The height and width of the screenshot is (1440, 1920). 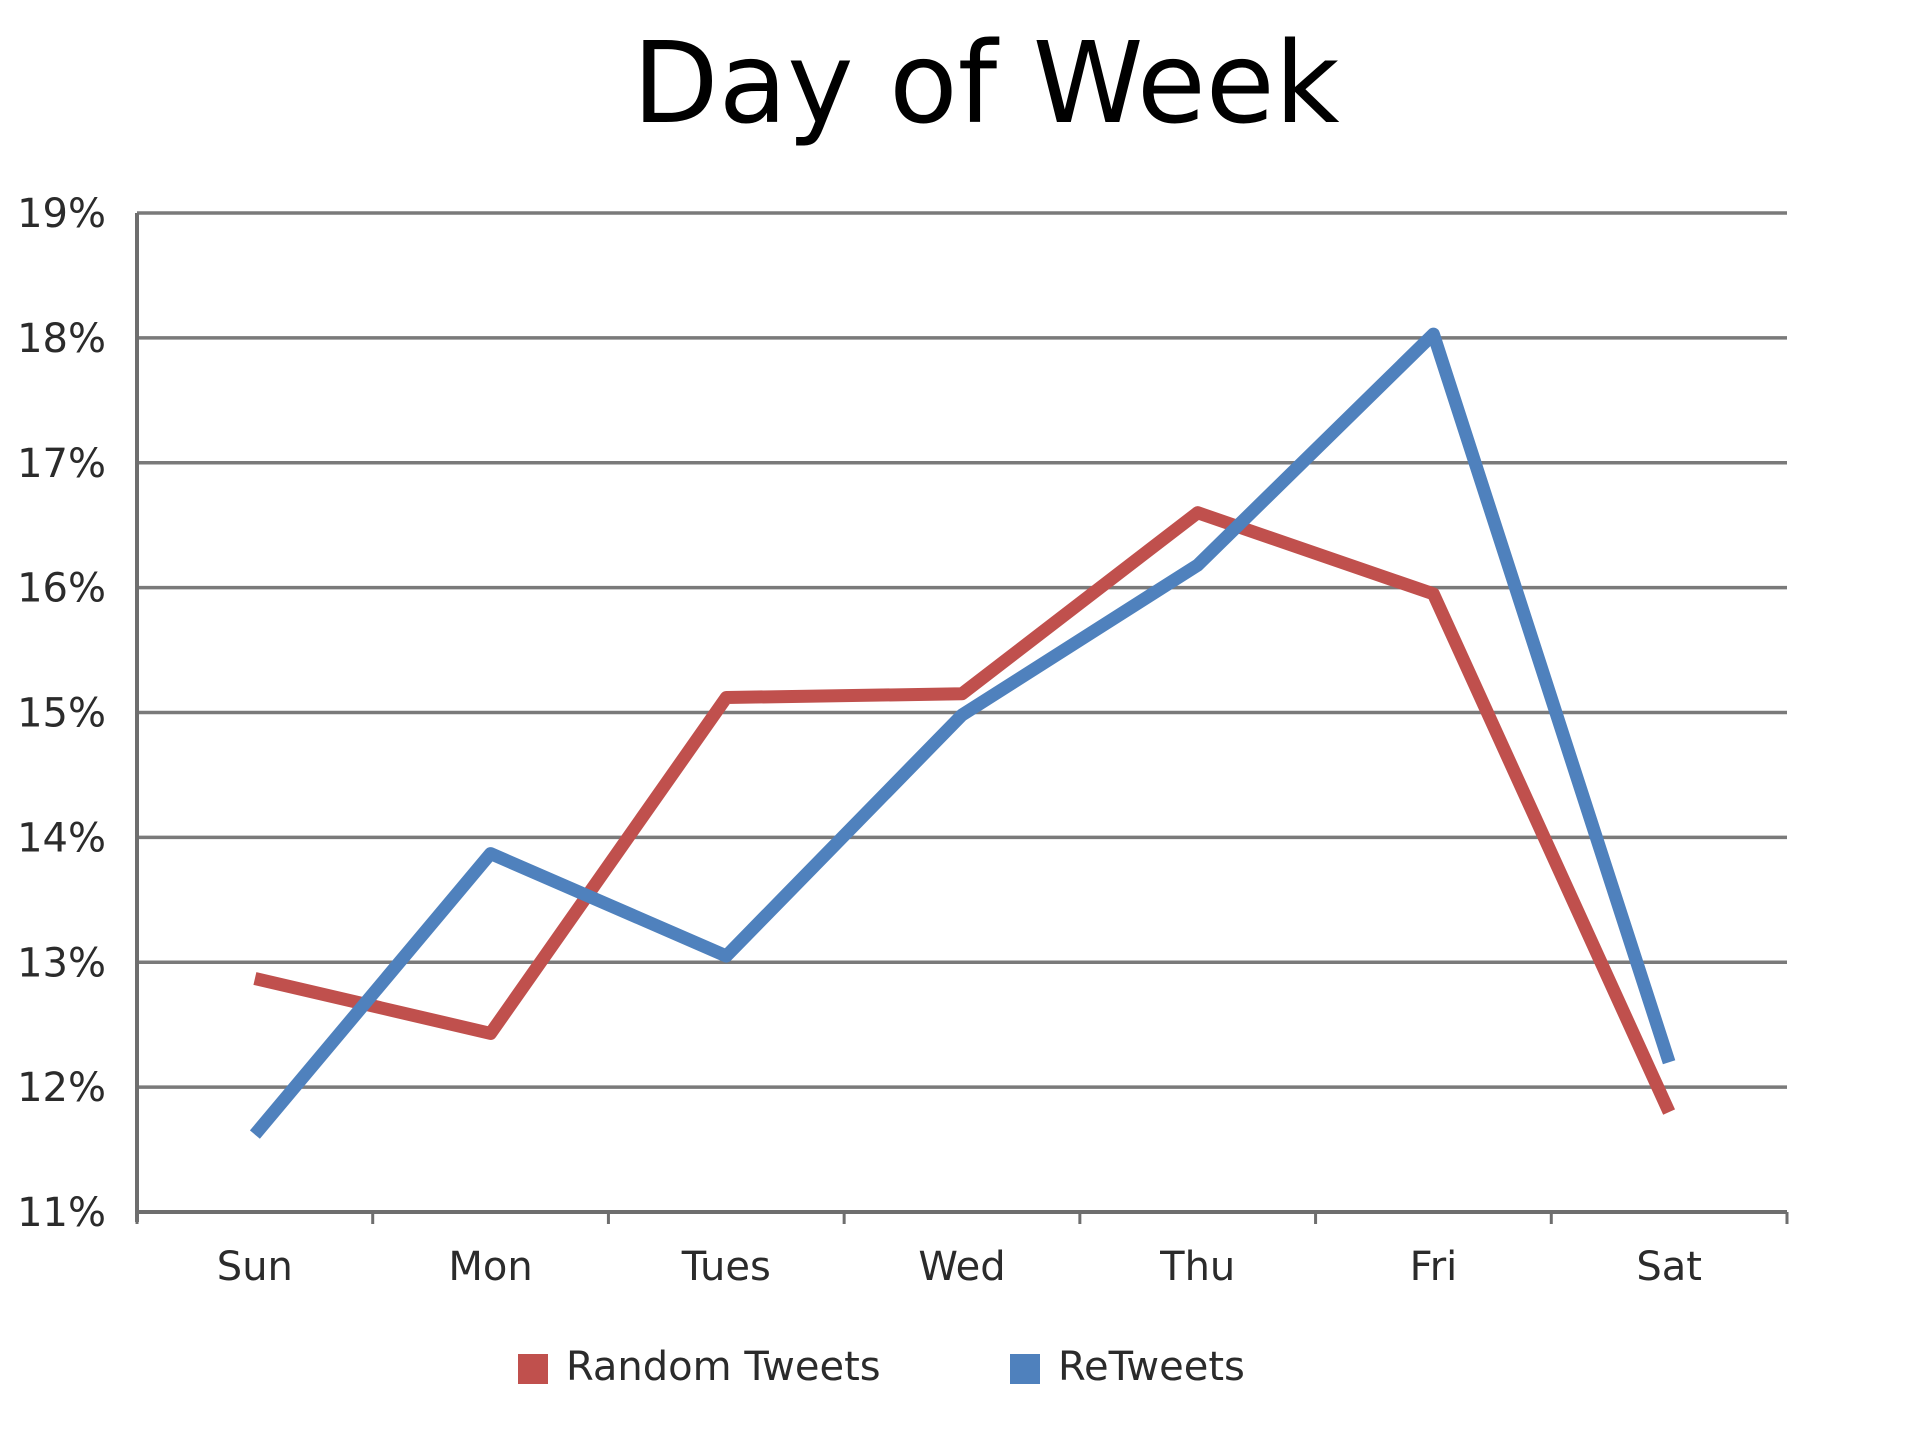 I want to click on y-tick-label: 17%, so click(x=61, y=464).